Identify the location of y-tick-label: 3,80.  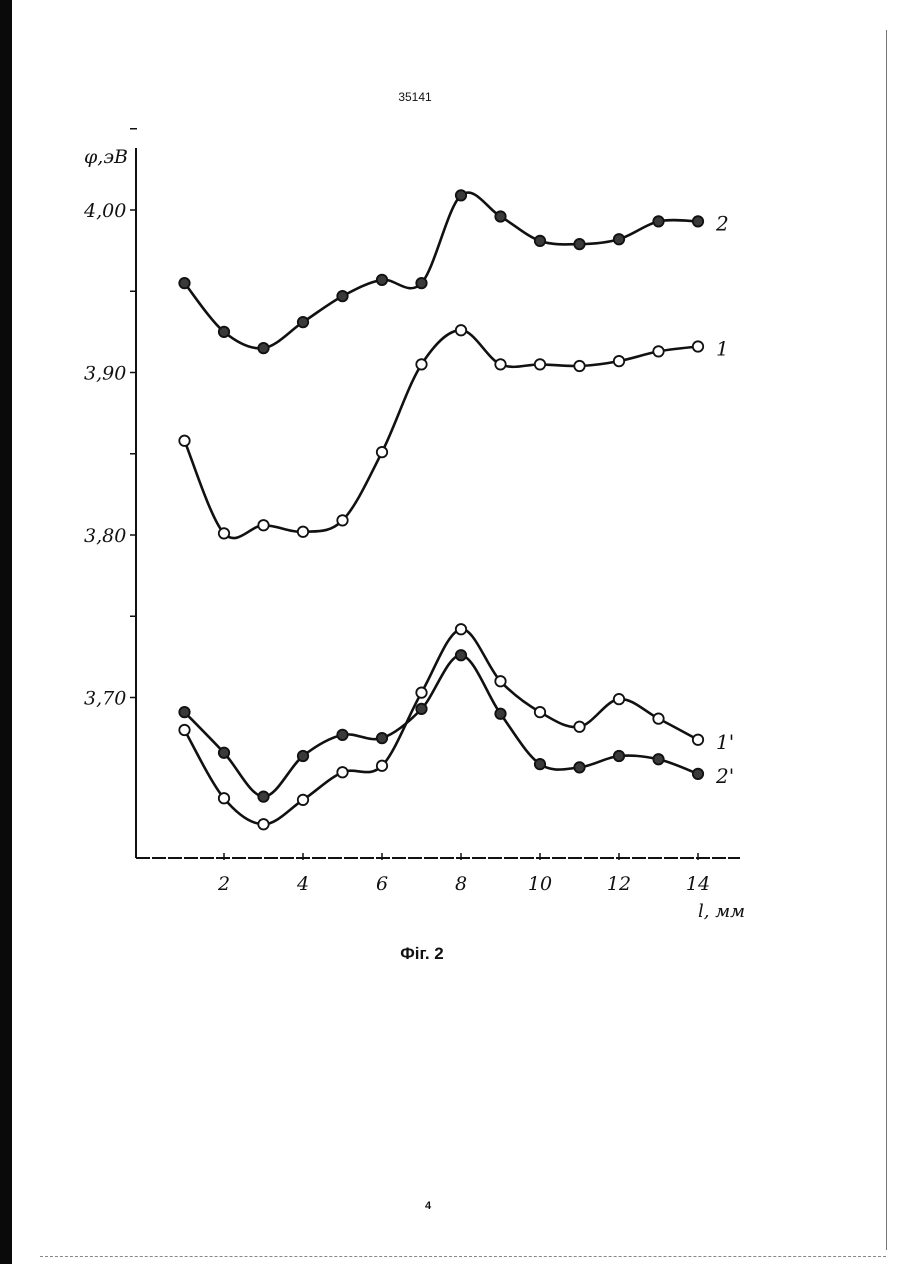
(105, 536).